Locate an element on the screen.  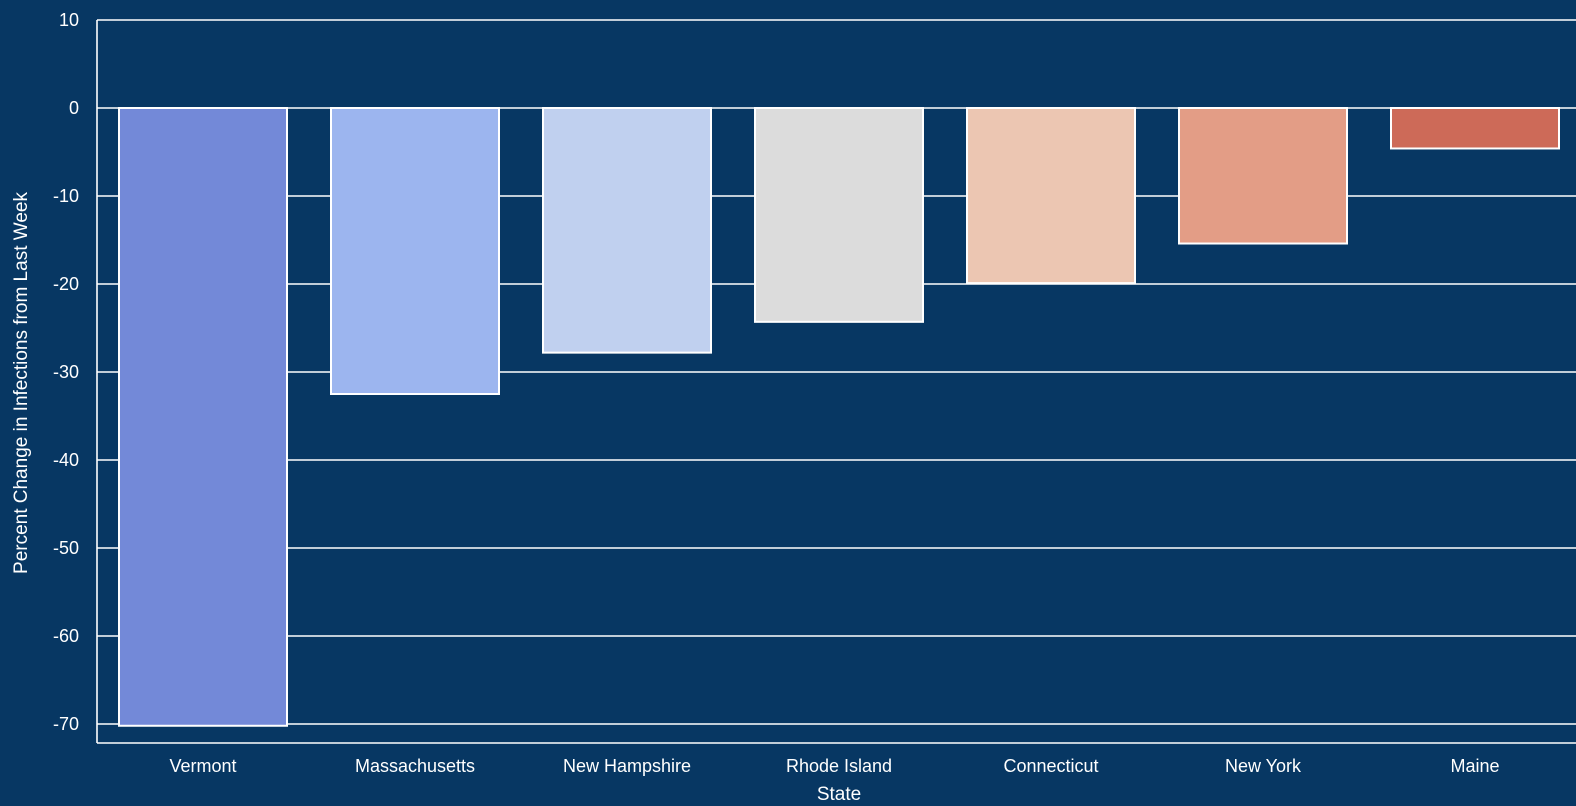
bar-connecticut is located at coordinates (1051, 196).